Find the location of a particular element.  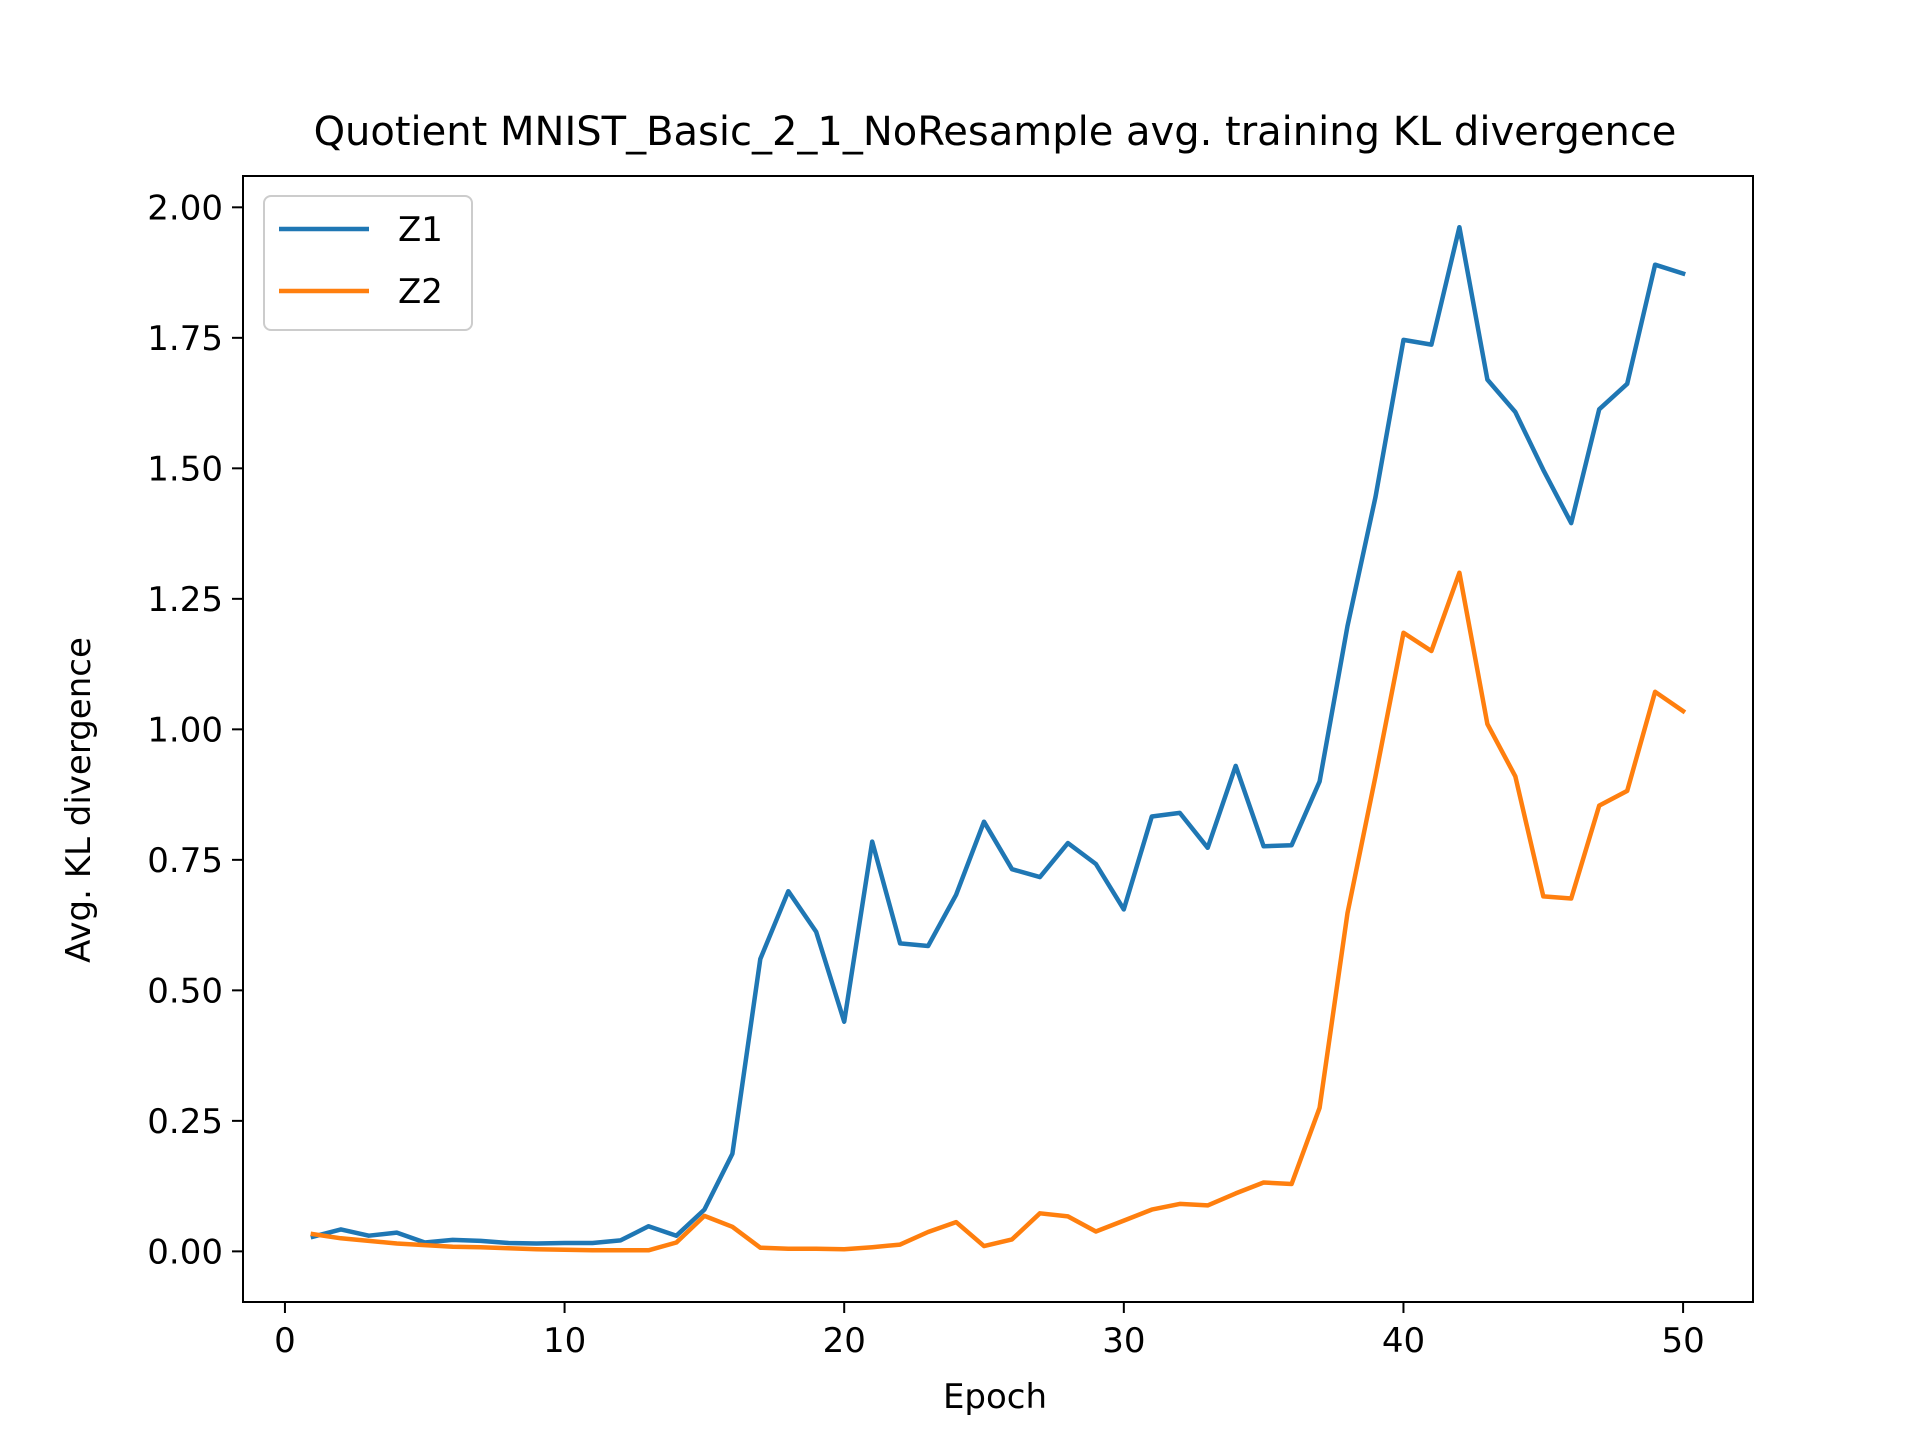

x-tick-label: 40 is located at coordinates (1403, 1341).